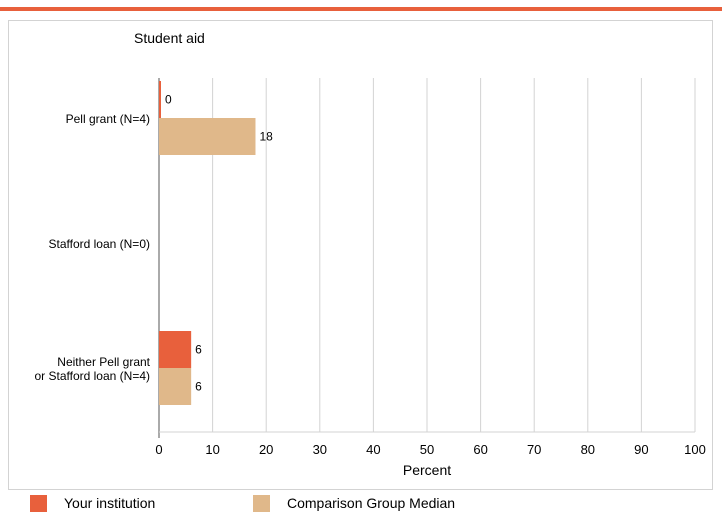 The image size is (722, 514). Describe the element at coordinates (641, 449) in the screenshot. I see `x-tick-label: 90` at that location.